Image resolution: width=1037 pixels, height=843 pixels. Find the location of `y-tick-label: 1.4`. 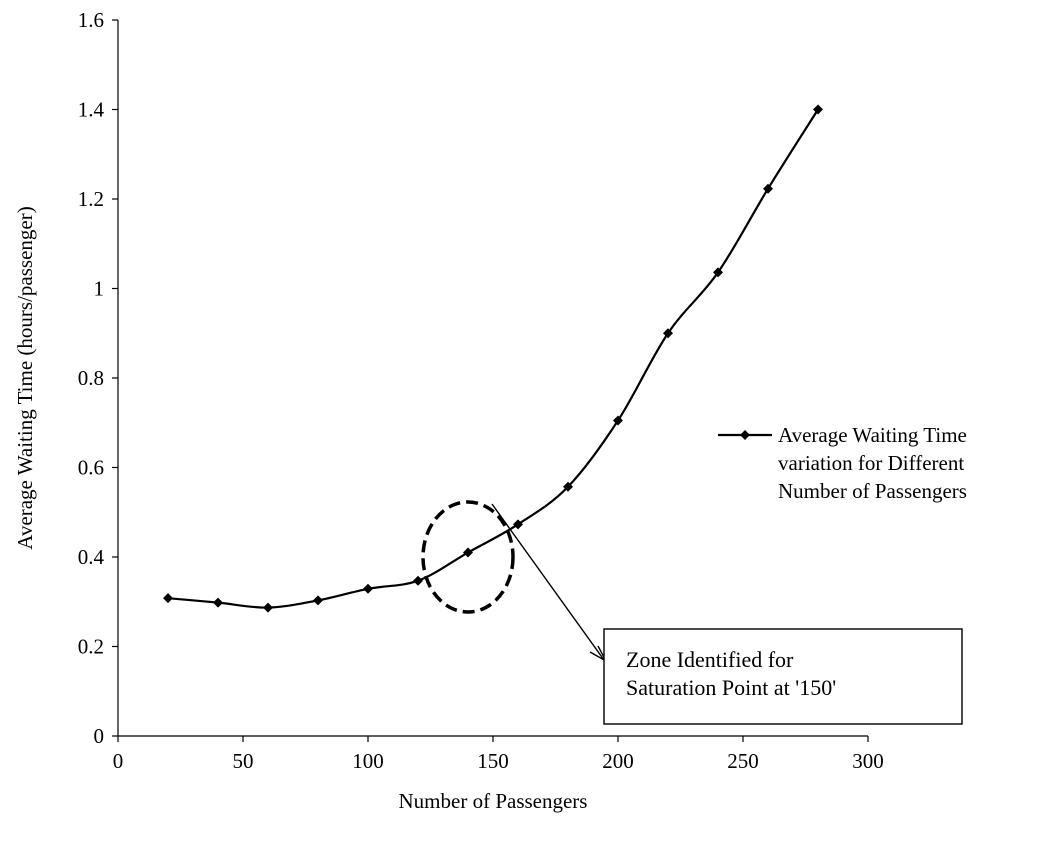

y-tick-label: 1.4 is located at coordinates (91, 110).